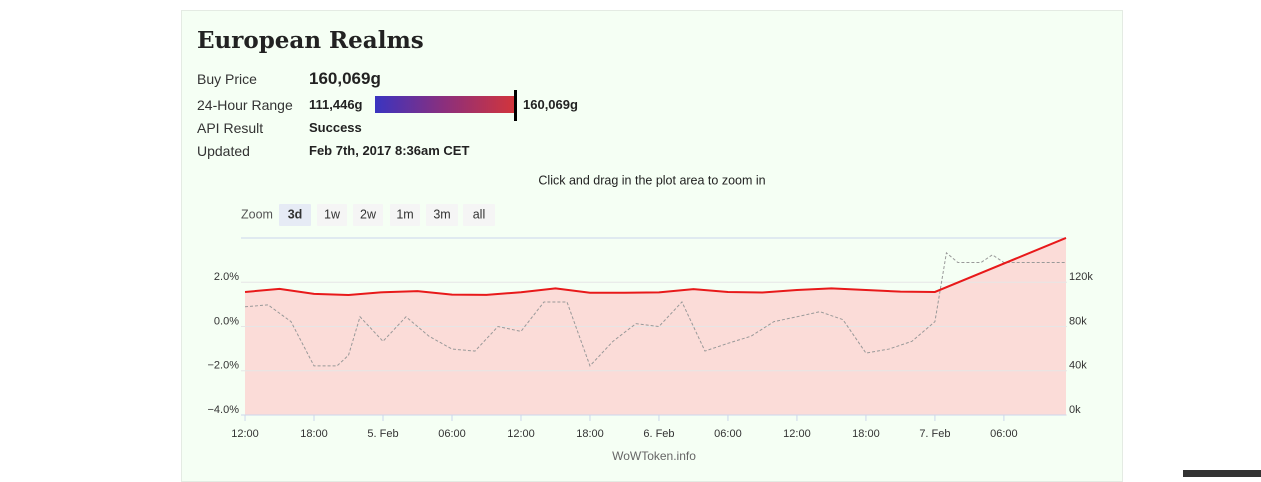  What do you see at coordinates (1078, 321) in the screenshot?
I see `y2-tick-label: 80k` at bounding box center [1078, 321].